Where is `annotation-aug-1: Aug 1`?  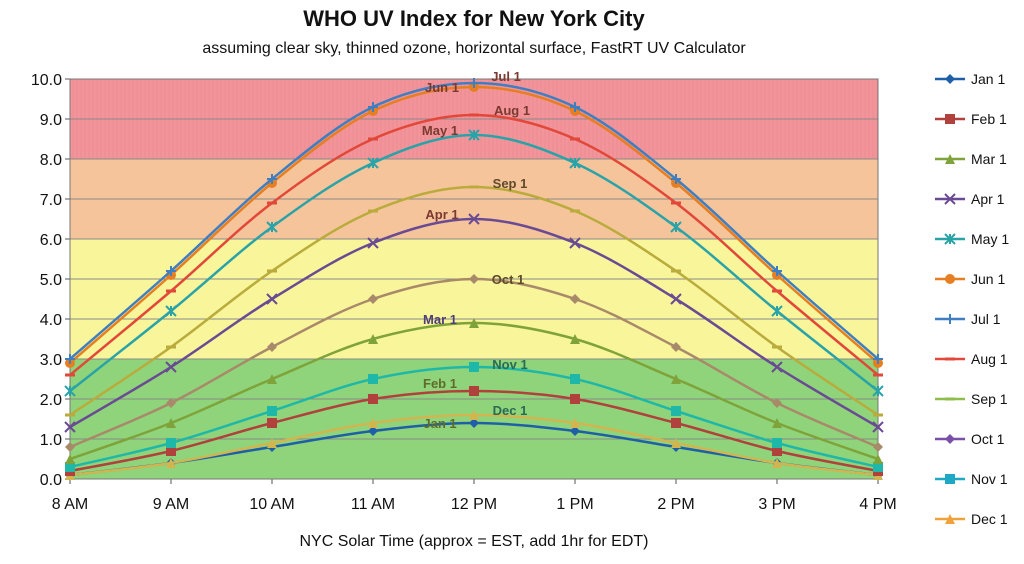
annotation-aug-1: Aug 1 is located at coordinates (512, 110).